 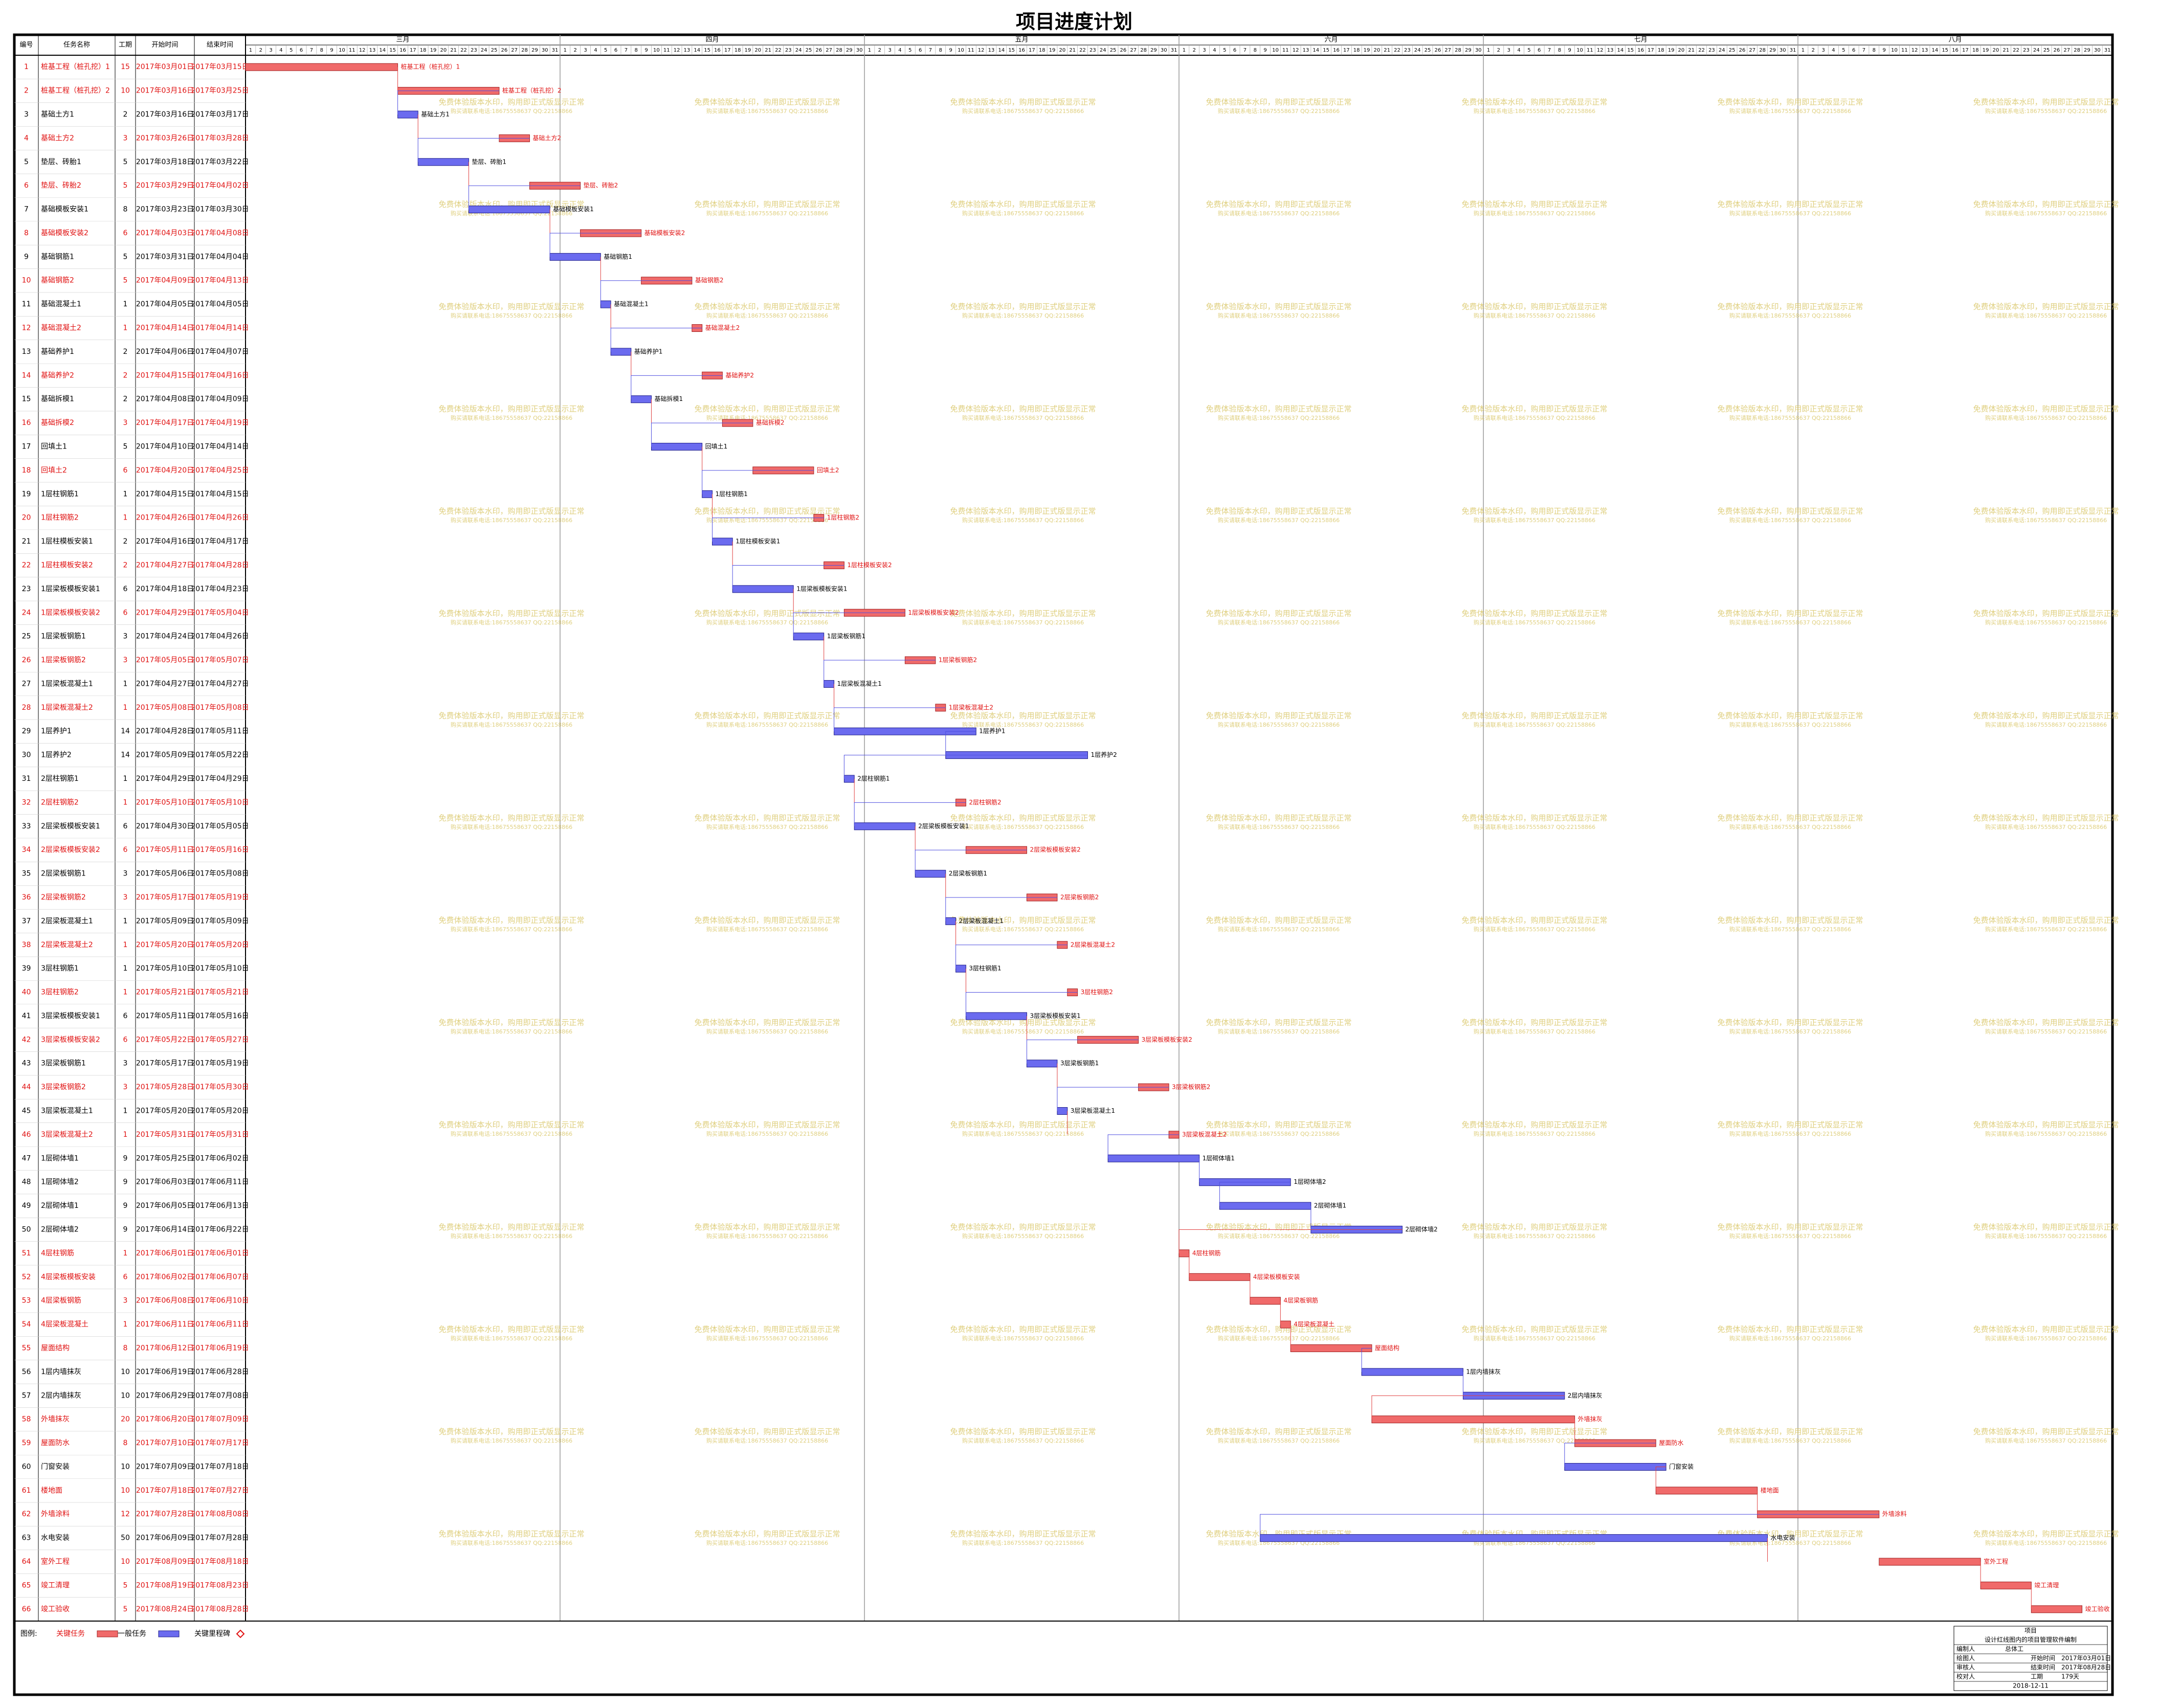 What do you see at coordinates (67, 1111) in the screenshot?
I see `table-cell: 3层梁板混凝土1` at bounding box center [67, 1111].